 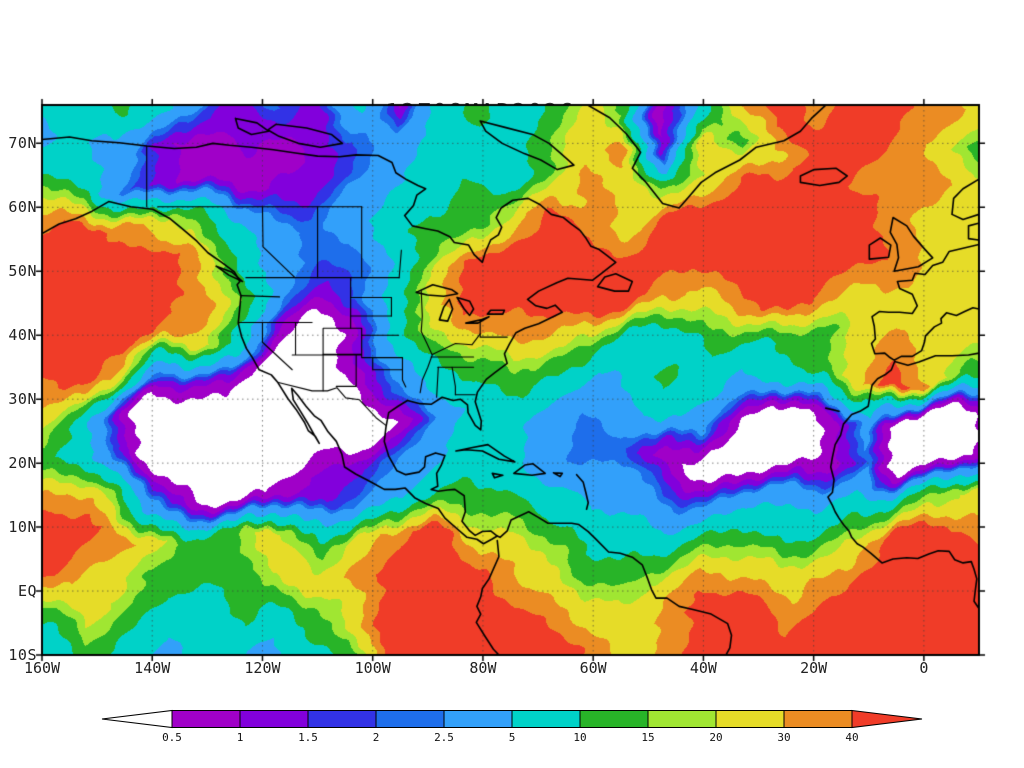 What do you see at coordinates (22, 527) in the screenshot?
I see `lat-tick-label: 10N` at bounding box center [22, 527].